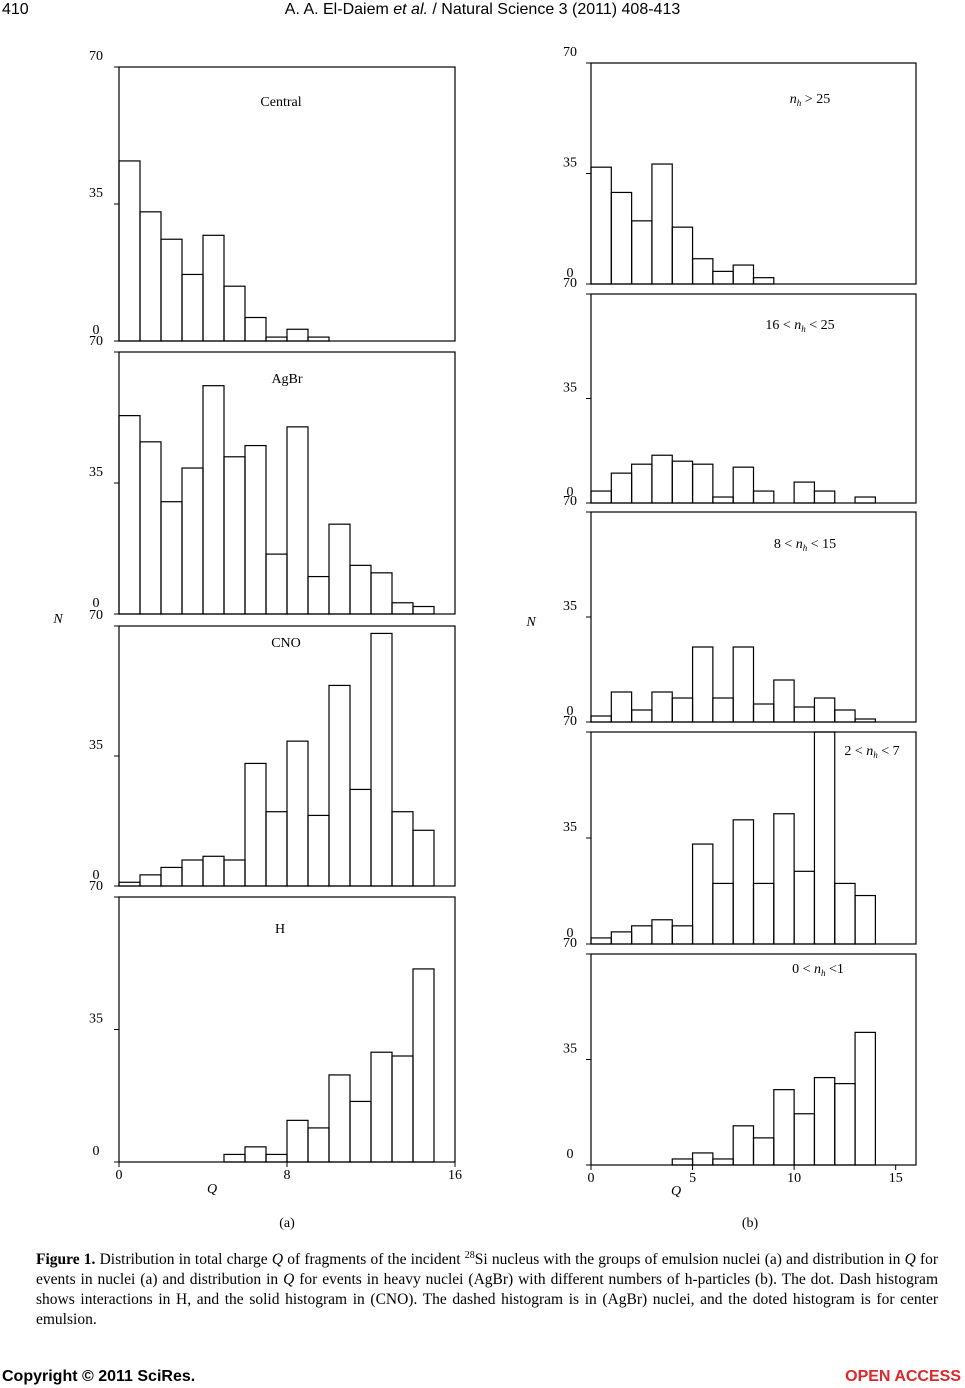 The height and width of the screenshot is (1388, 965). What do you see at coordinates (374, 1260) in the screenshot?
I see `text-segment: of fragments of the incident` at bounding box center [374, 1260].